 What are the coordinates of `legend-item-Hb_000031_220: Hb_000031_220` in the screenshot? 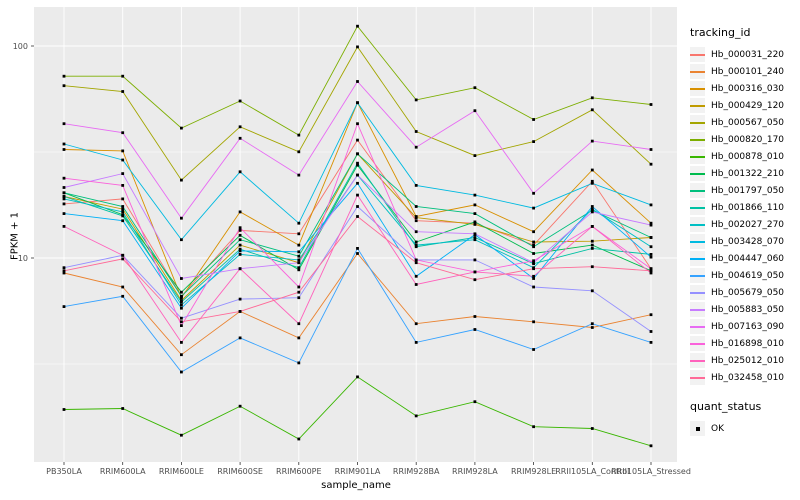 It's located at (744, 54).